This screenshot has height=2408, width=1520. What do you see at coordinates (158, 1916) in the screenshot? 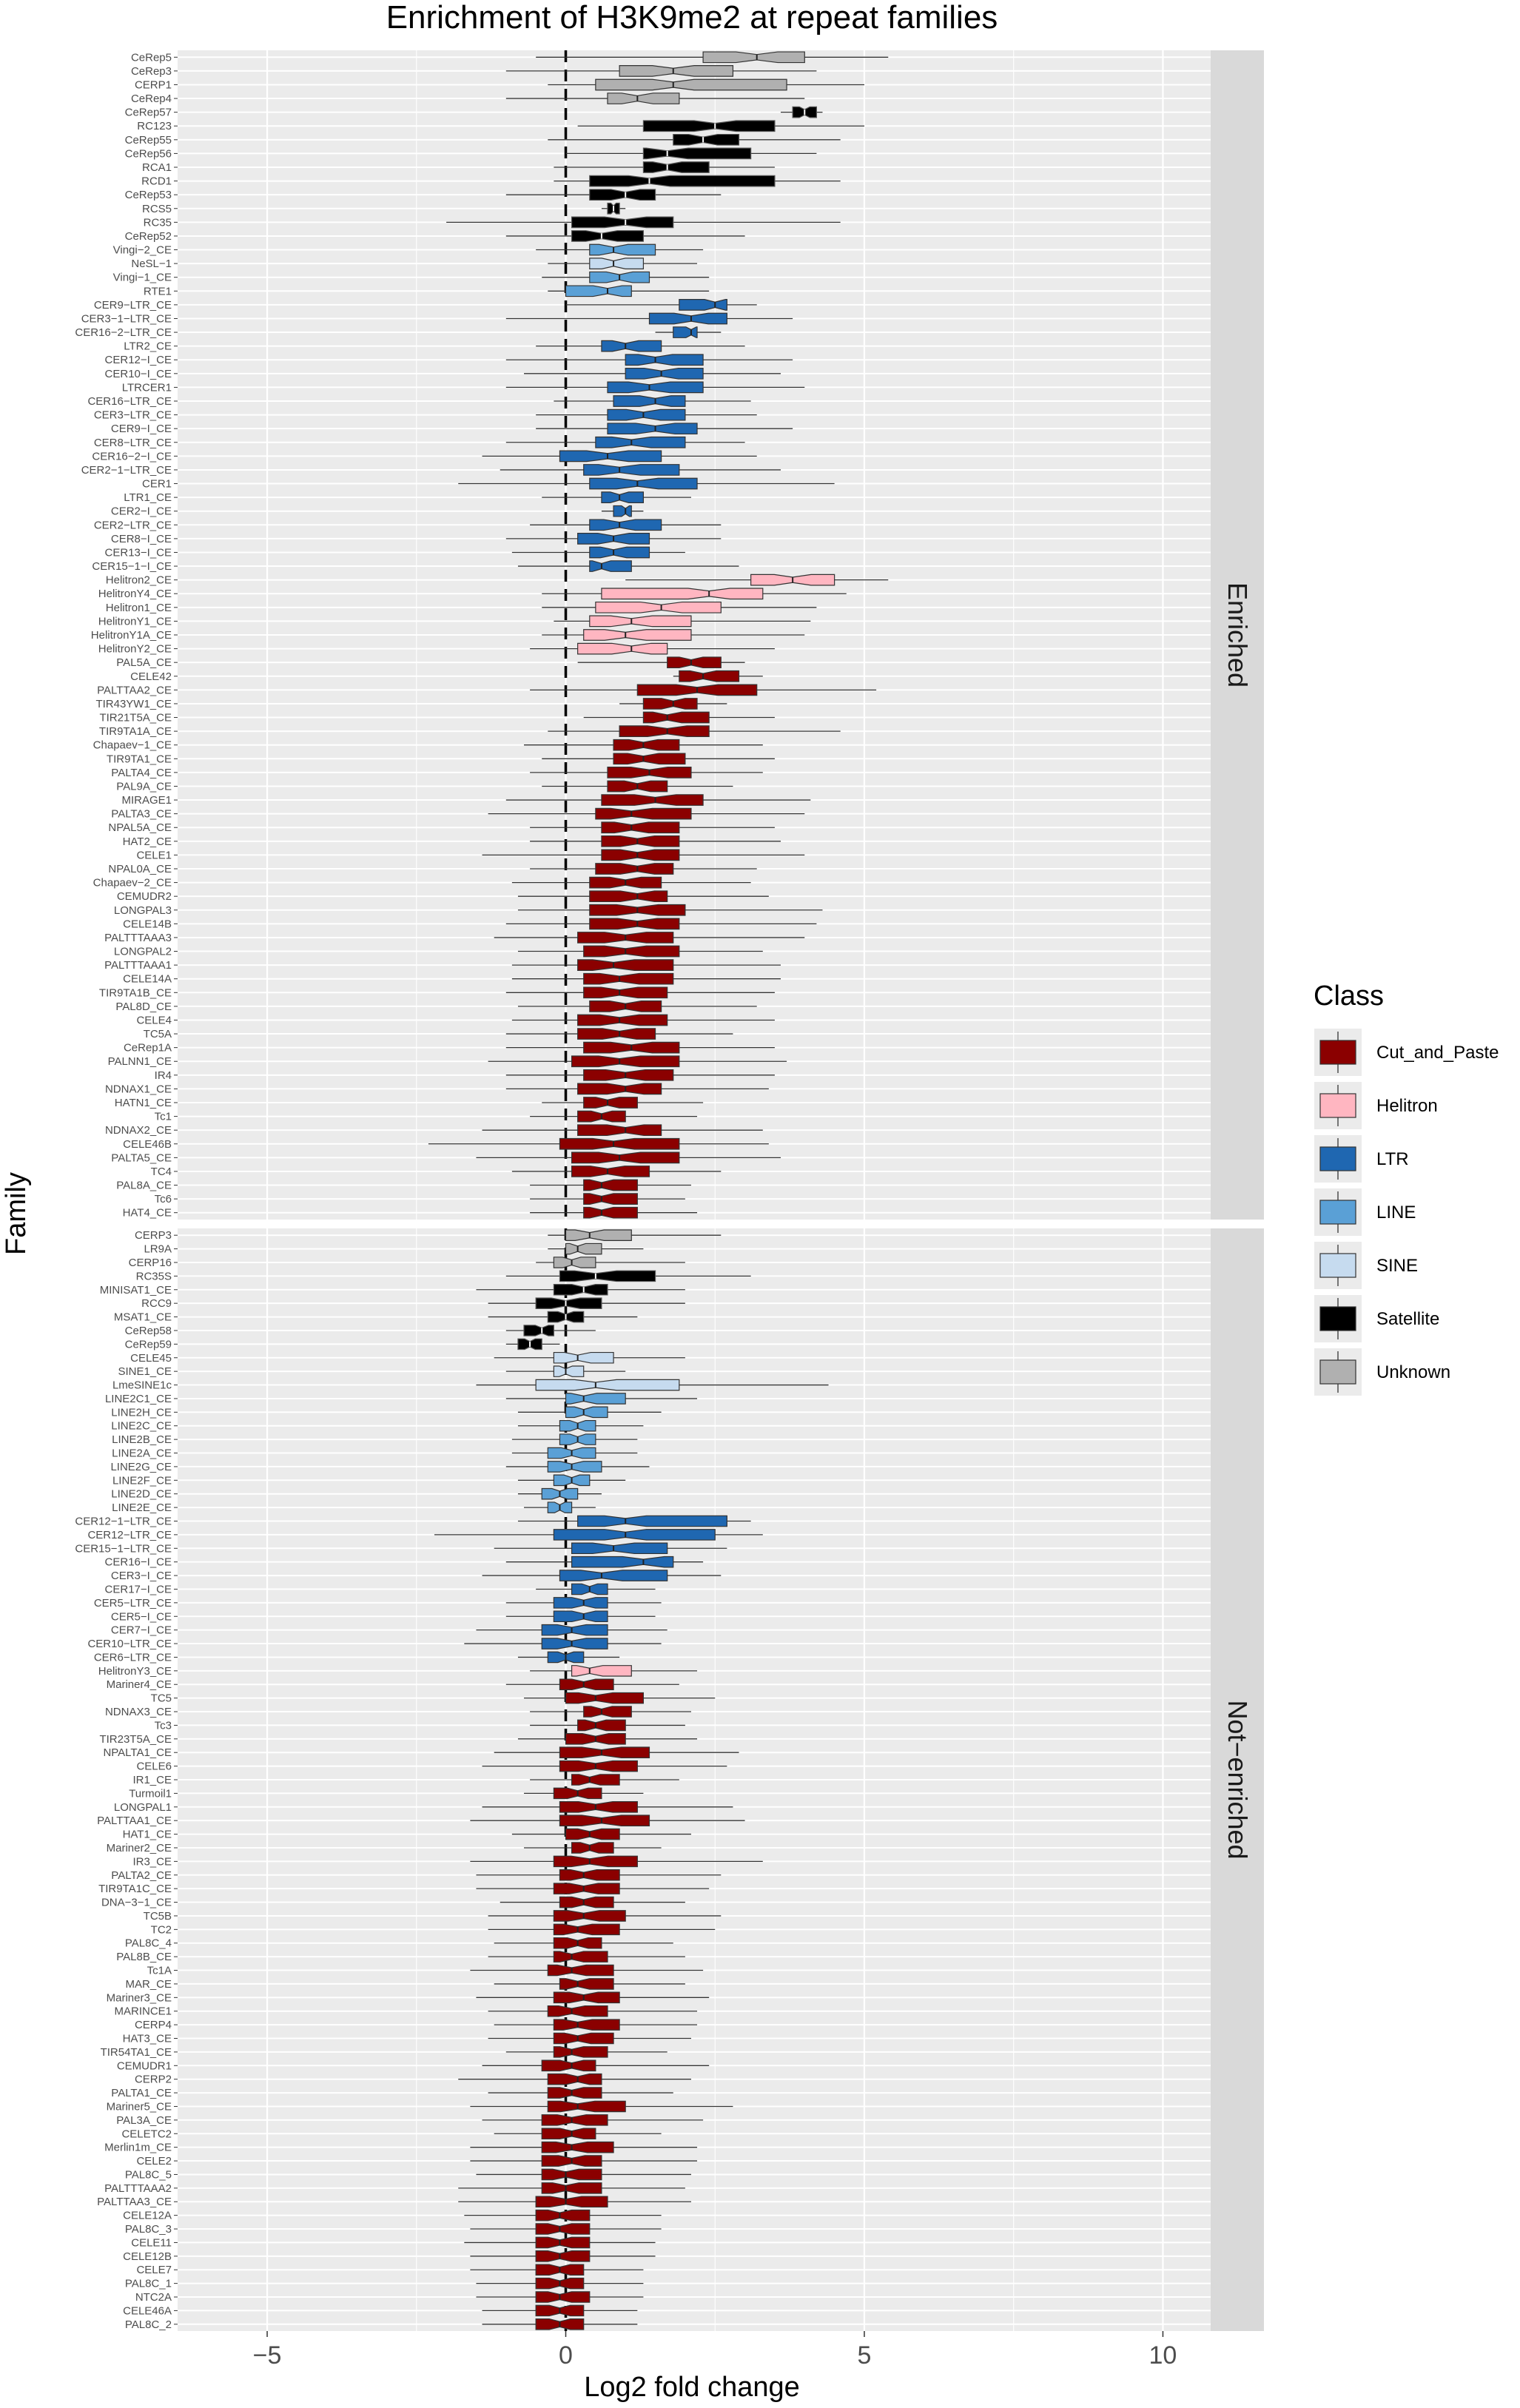
I see `y-tick-label: TC5B` at bounding box center [158, 1916].